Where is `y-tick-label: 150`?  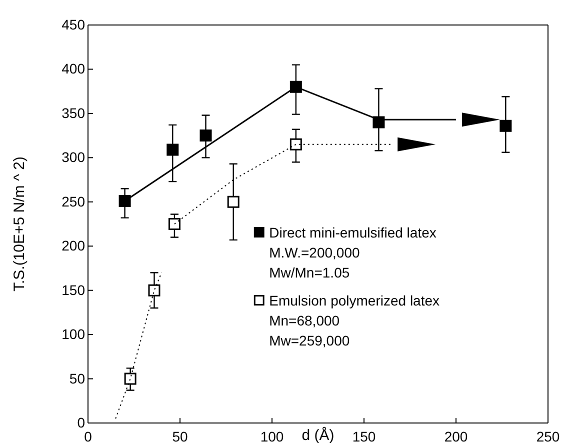 y-tick-label: 150 is located at coordinates (74, 290).